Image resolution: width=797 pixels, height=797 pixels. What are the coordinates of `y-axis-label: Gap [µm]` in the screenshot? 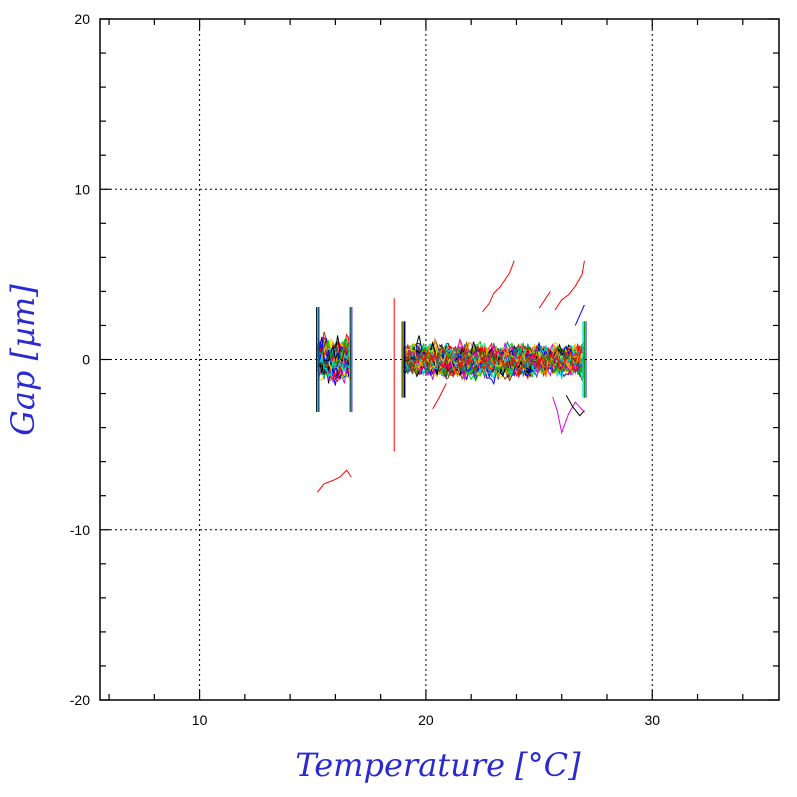 It's located at (23, 360).